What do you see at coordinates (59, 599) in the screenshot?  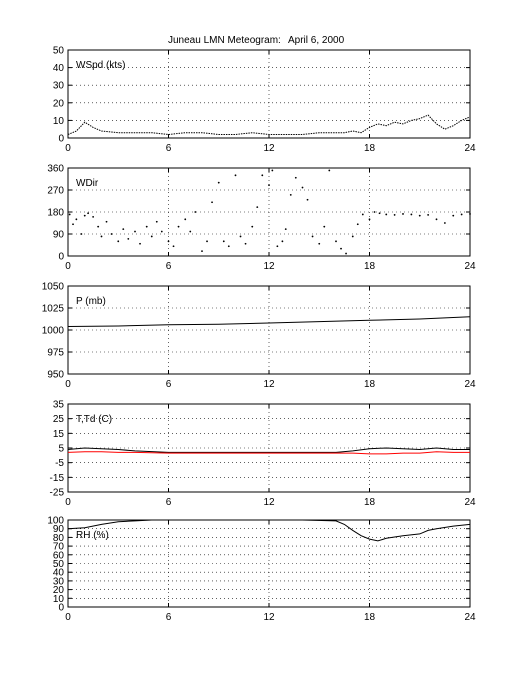 I see `relative-humidity-ytick-label: 10` at bounding box center [59, 599].